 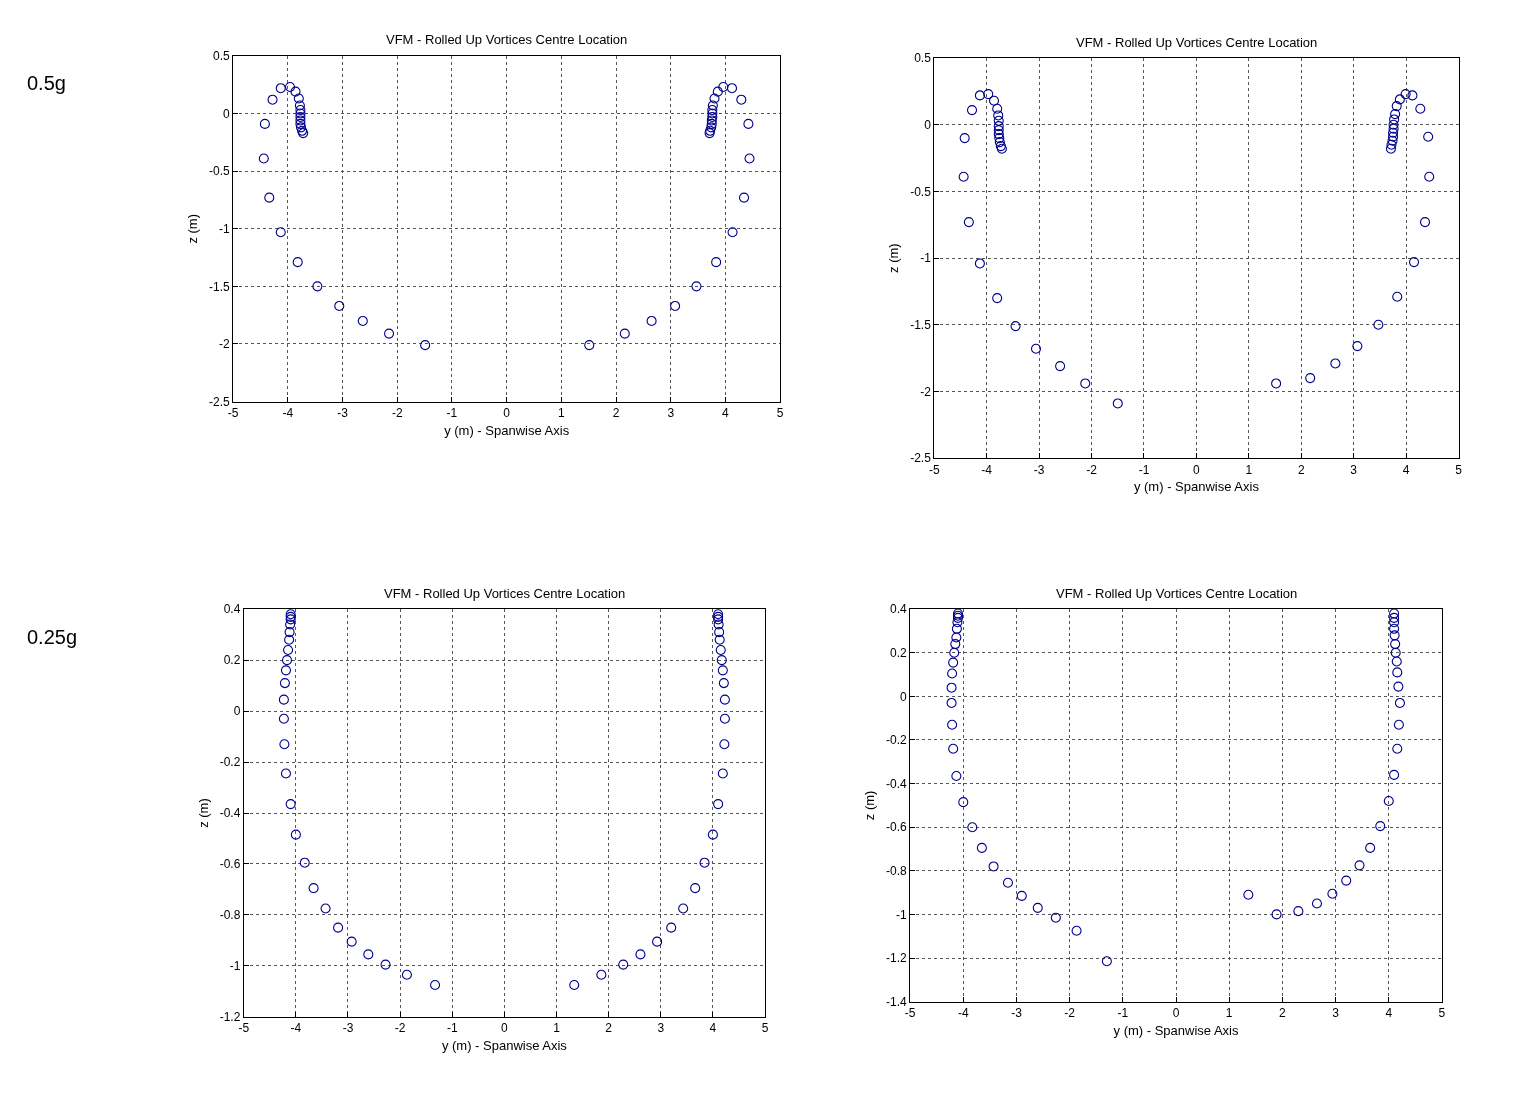 I want to click on x-tick-label: -4, so click(x=288, y=412).